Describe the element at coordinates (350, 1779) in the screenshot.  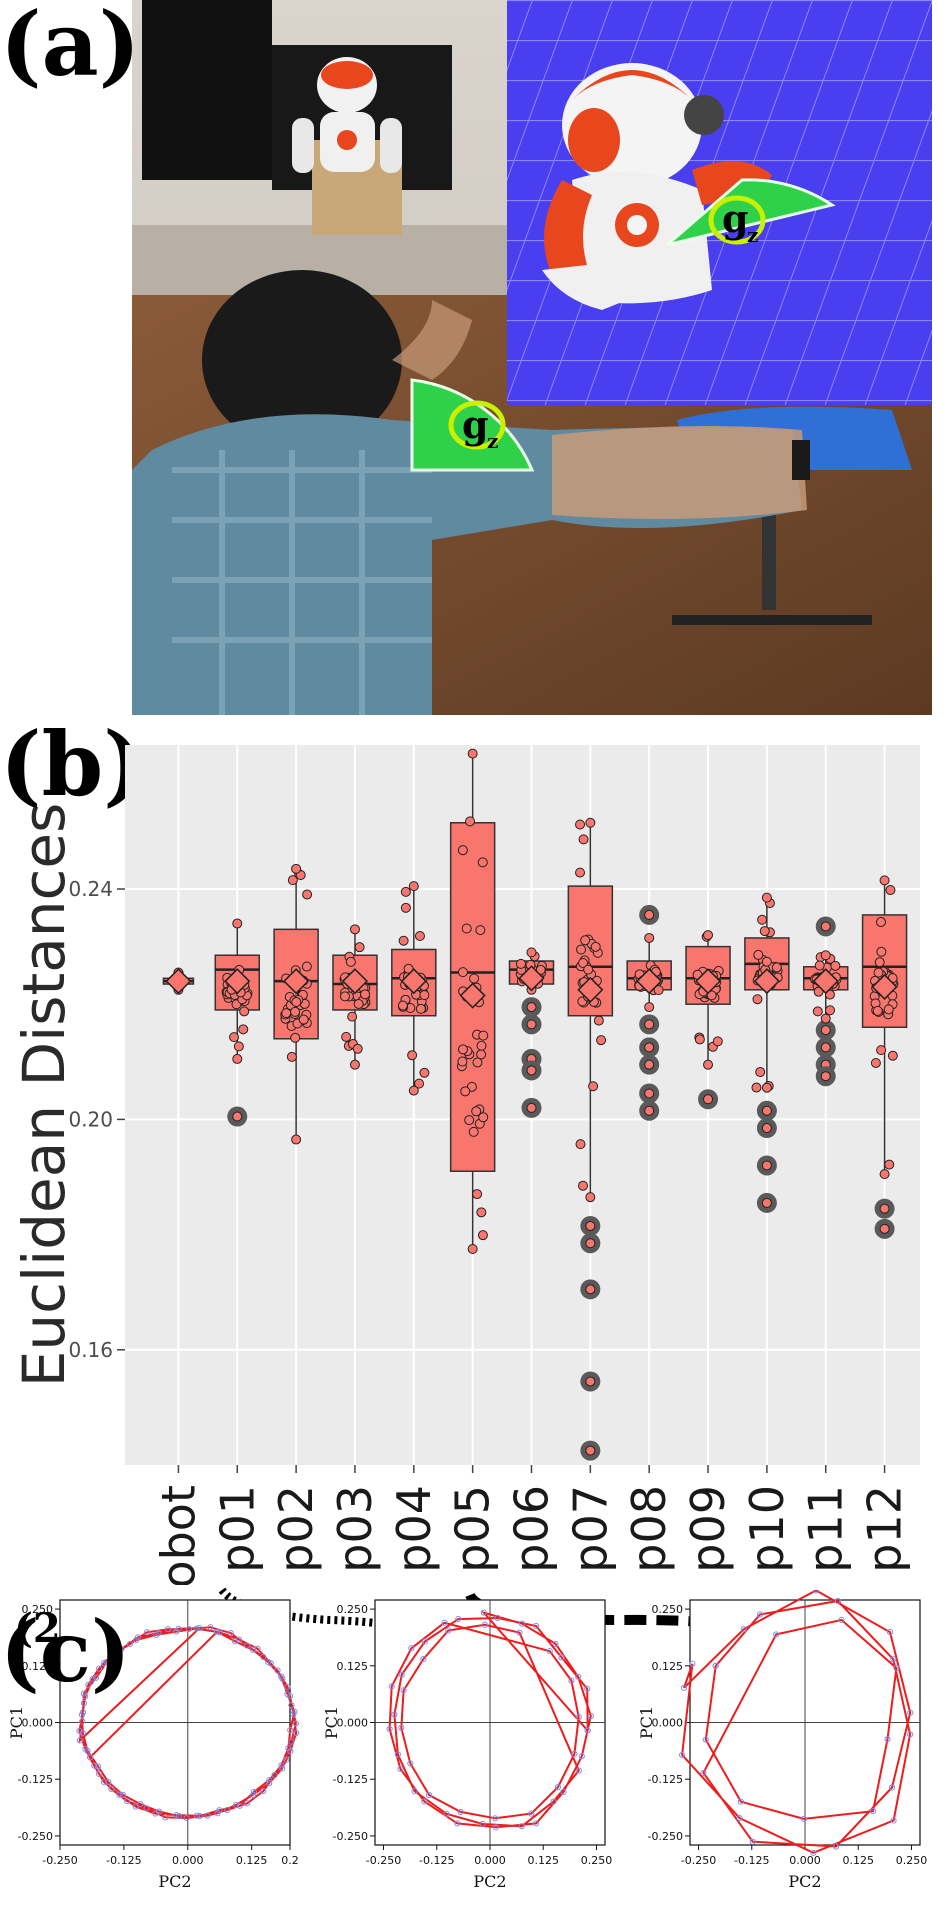
I see `pca-y-tick-label: -0.125` at that location.